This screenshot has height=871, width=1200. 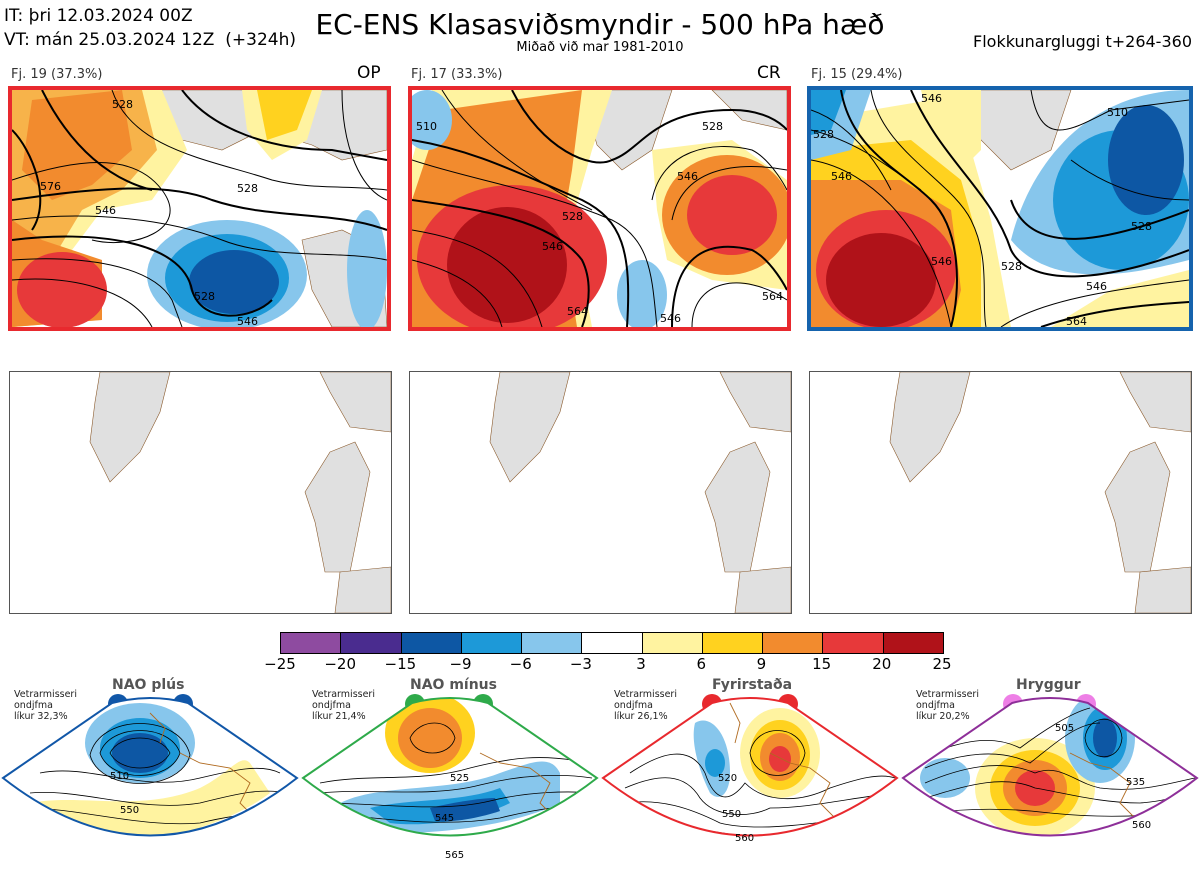 What do you see at coordinates (761, 664) in the screenshot?
I see `colorbar-tick-label: 9` at bounding box center [761, 664].